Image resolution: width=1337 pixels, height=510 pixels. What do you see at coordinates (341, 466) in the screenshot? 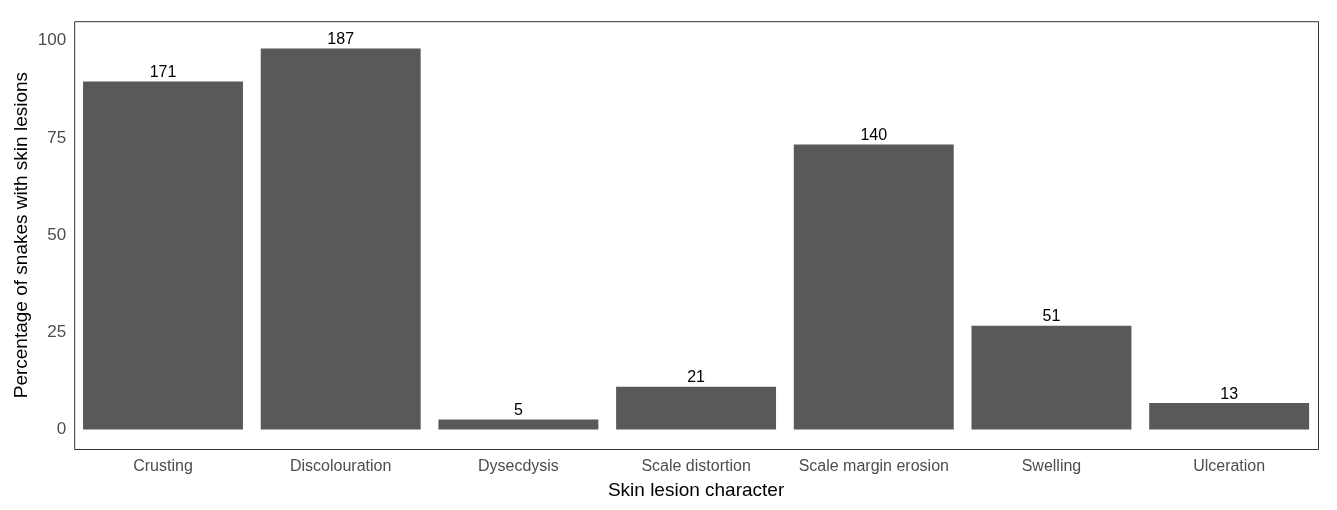
I see `x-tick-label: Discolouration` at bounding box center [341, 466].